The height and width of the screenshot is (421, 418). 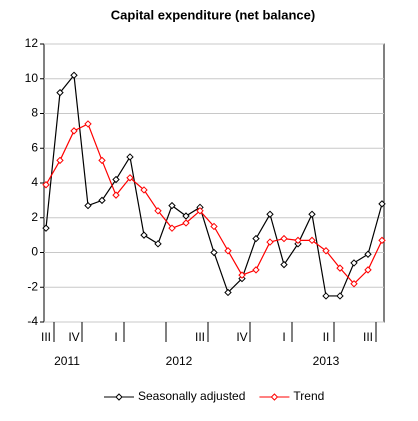 I want to click on y-tick-label: 2, so click(x=34, y=217).